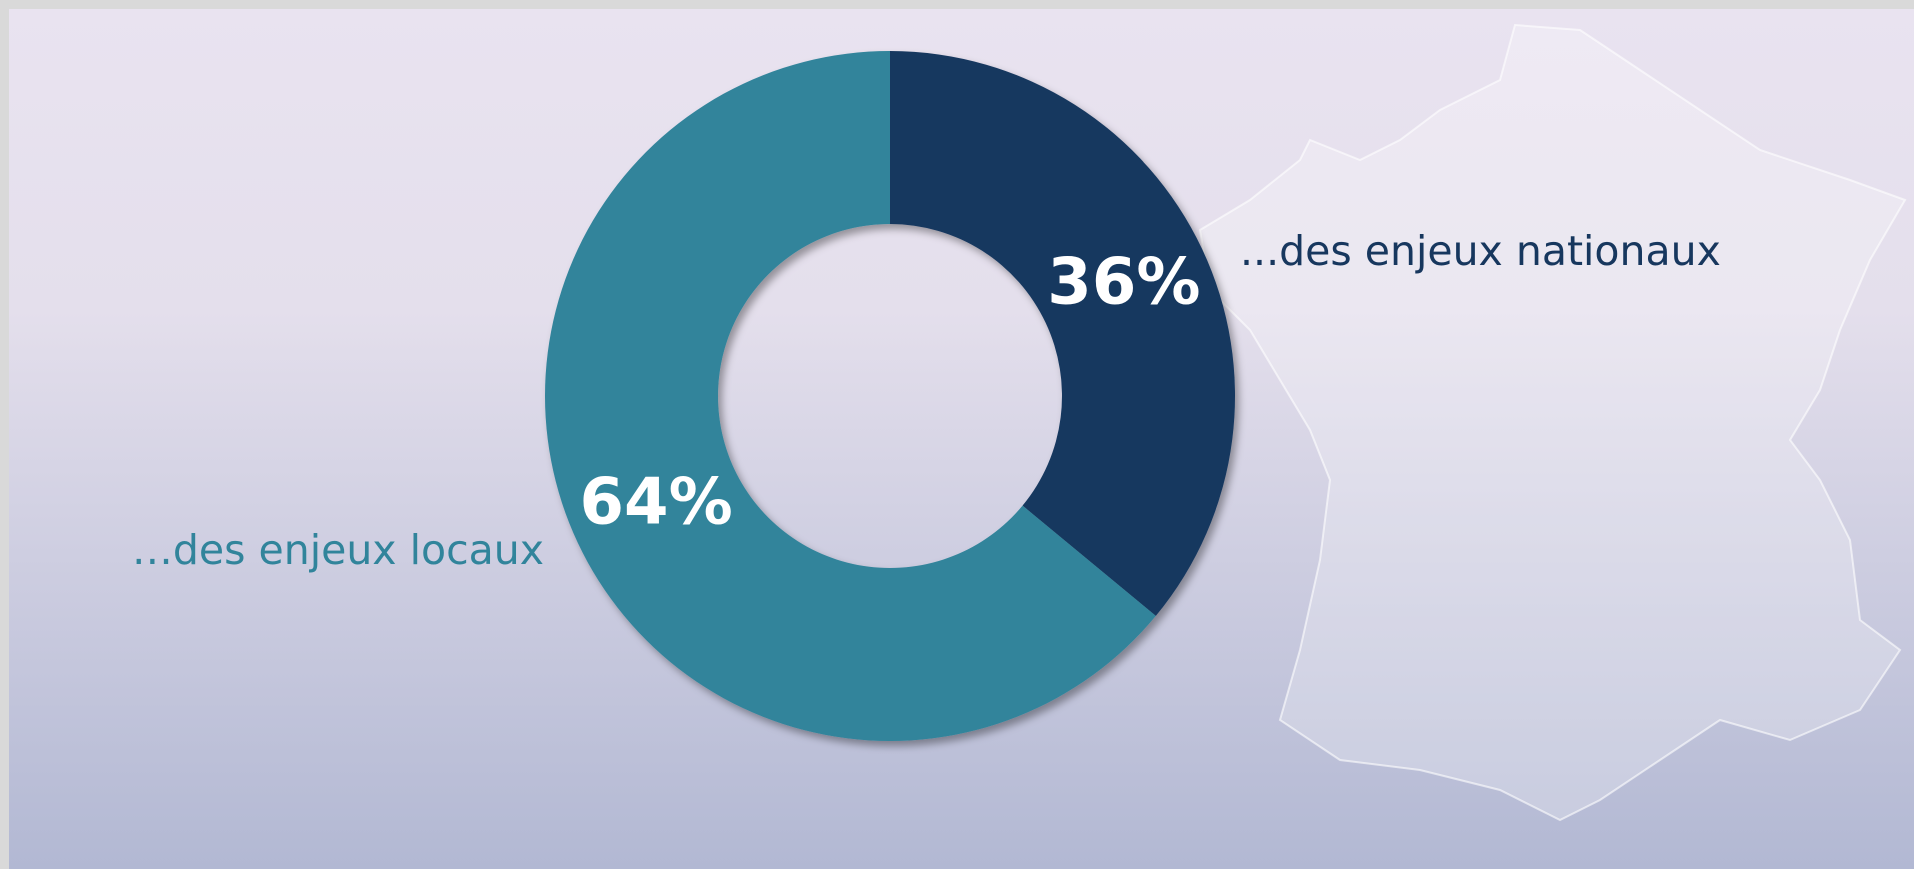 The width and height of the screenshot is (1914, 869). I want to click on value-label: 64%, so click(656, 503).